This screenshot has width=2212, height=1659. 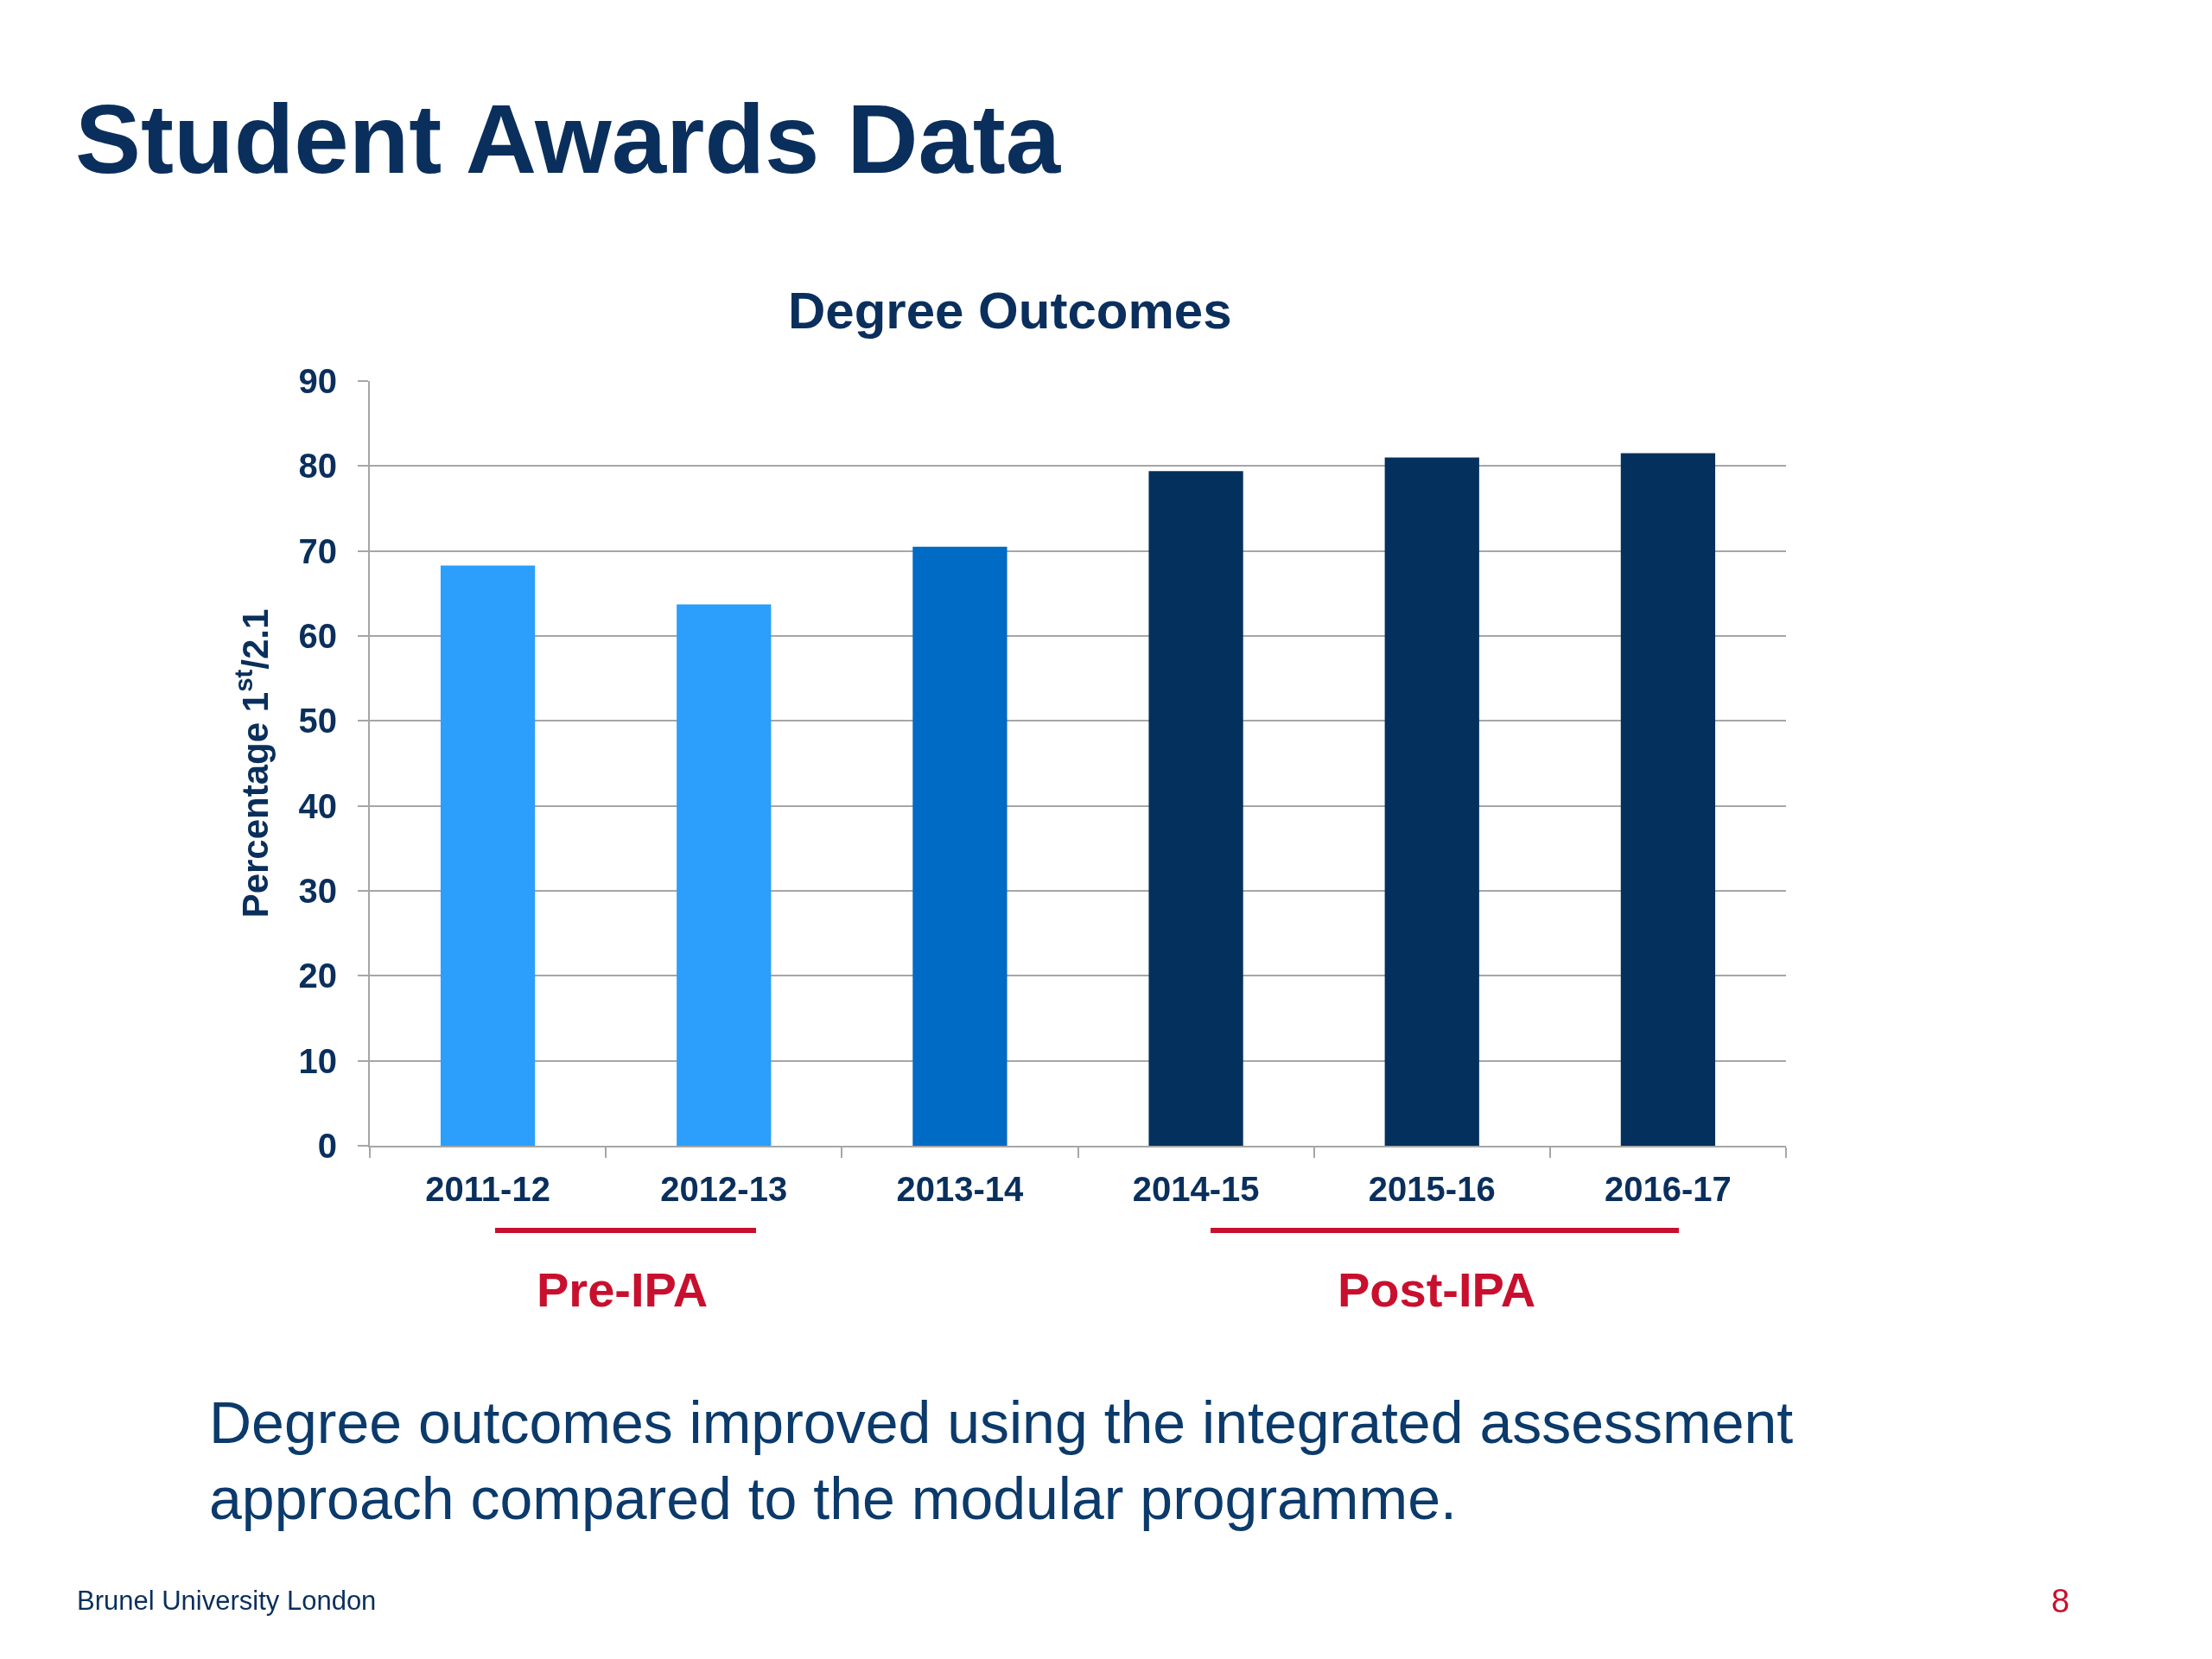 What do you see at coordinates (317, 805) in the screenshot?
I see `y-tick-label: 40` at bounding box center [317, 805].